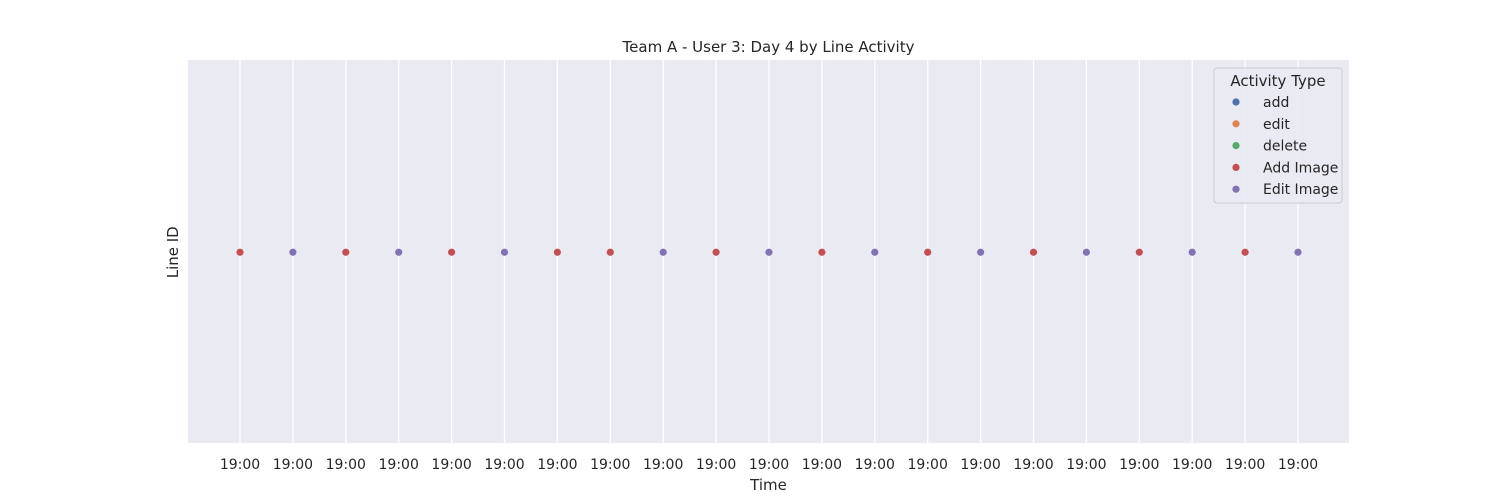  What do you see at coordinates (1276, 103) in the screenshot?
I see `legend-label: add` at bounding box center [1276, 103].